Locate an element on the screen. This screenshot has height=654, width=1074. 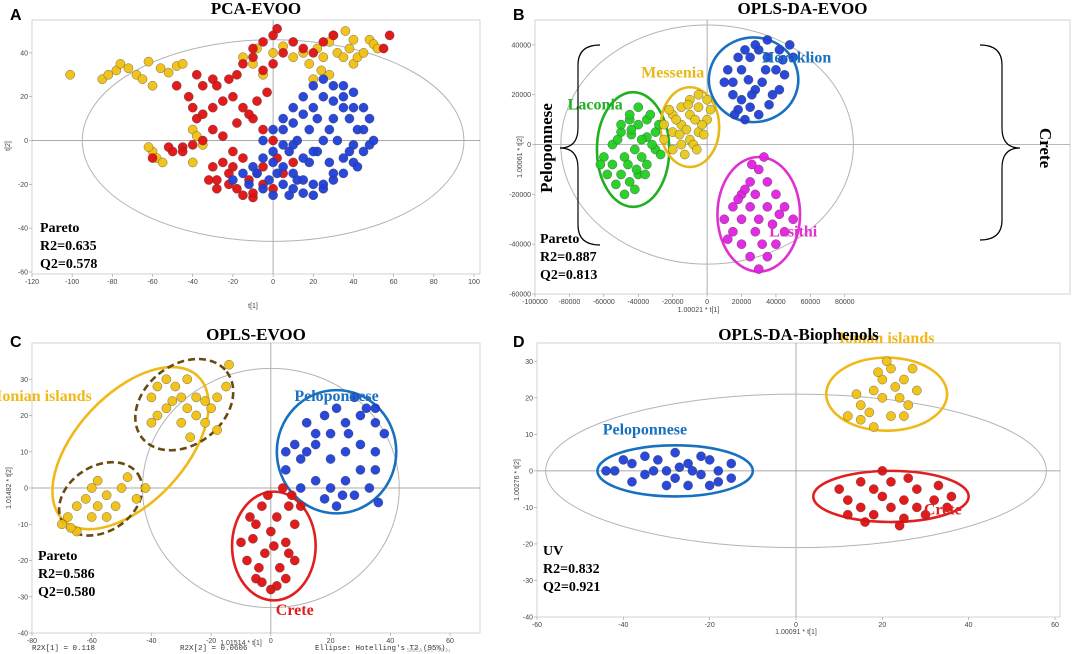
x-tick-label: -20000 is located at coordinates (673, 302).